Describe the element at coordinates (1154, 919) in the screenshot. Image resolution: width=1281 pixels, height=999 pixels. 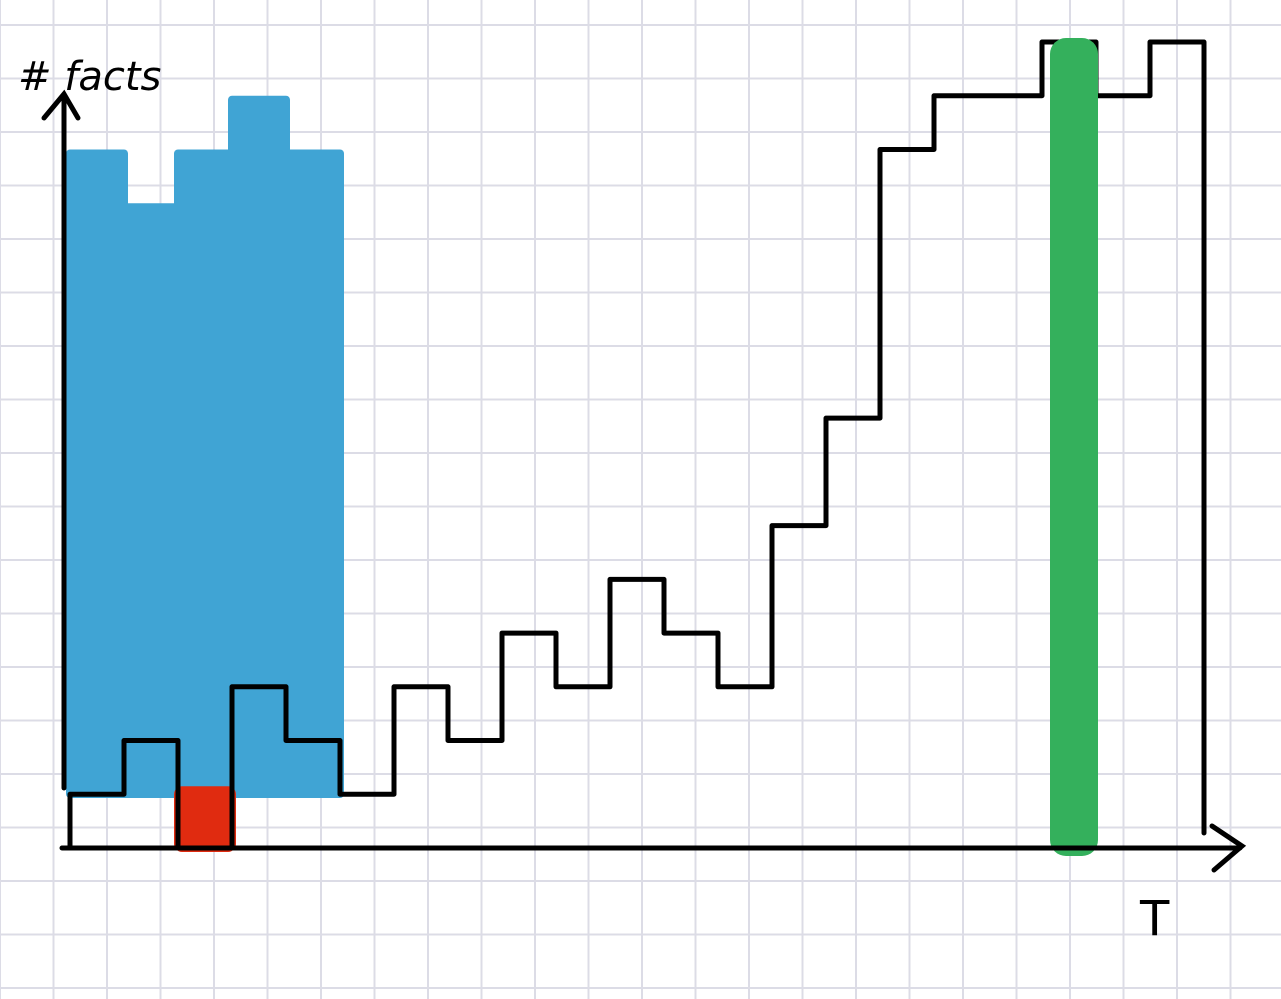
I see `x-axis-label: T` at that location.